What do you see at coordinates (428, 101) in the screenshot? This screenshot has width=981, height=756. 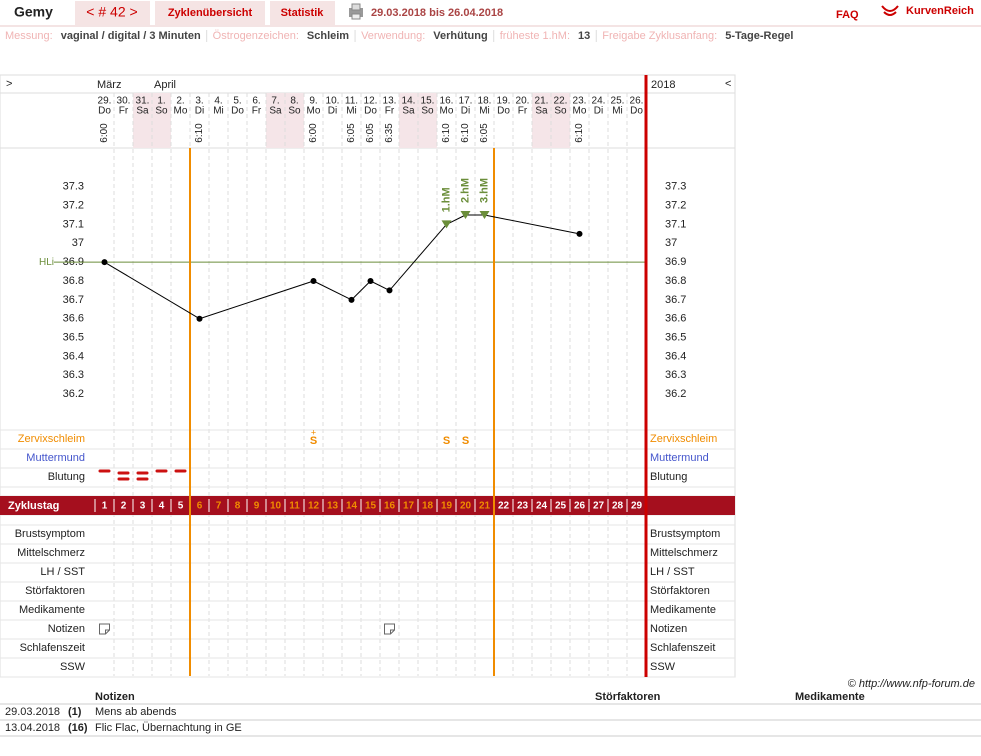 I see `date-label: 15.` at bounding box center [428, 101].